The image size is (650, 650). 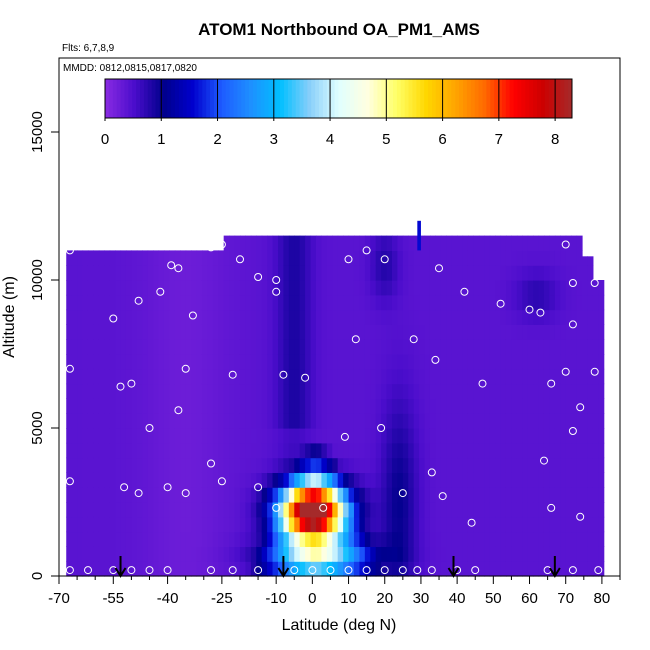 What do you see at coordinates (161, 139) in the screenshot?
I see `colorbar-tick-label: 1` at bounding box center [161, 139].